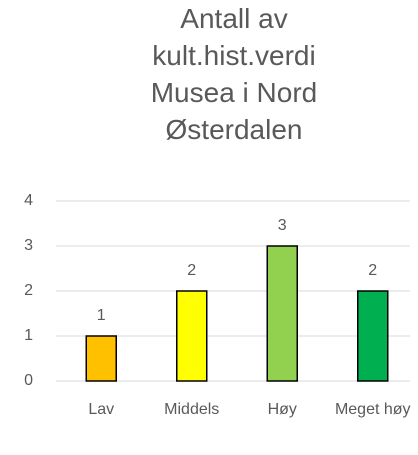 Image resolution: width=418 pixels, height=455 pixels. Describe the element at coordinates (28, 380) in the screenshot. I see `y-tick-label: 0` at that location.